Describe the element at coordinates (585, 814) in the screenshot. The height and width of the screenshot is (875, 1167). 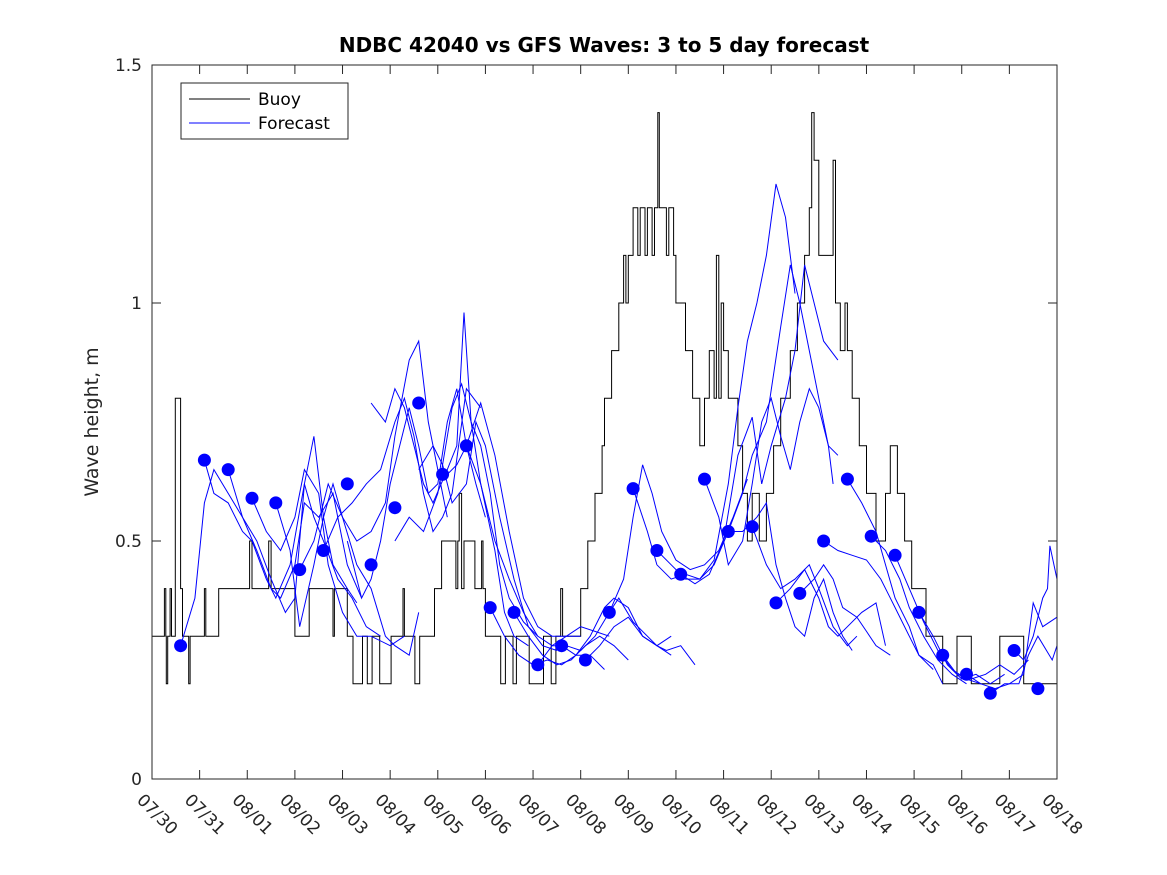
I see `x-tick-label: 08/08` at that location.